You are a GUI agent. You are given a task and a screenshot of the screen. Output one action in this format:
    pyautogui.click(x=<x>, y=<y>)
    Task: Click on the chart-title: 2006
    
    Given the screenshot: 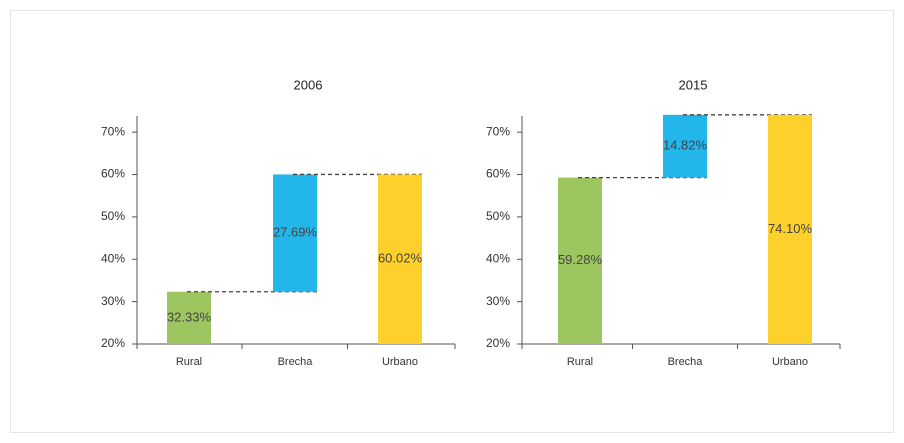 What is the action you would take?
    pyautogui.click(x=308, y=84)
    